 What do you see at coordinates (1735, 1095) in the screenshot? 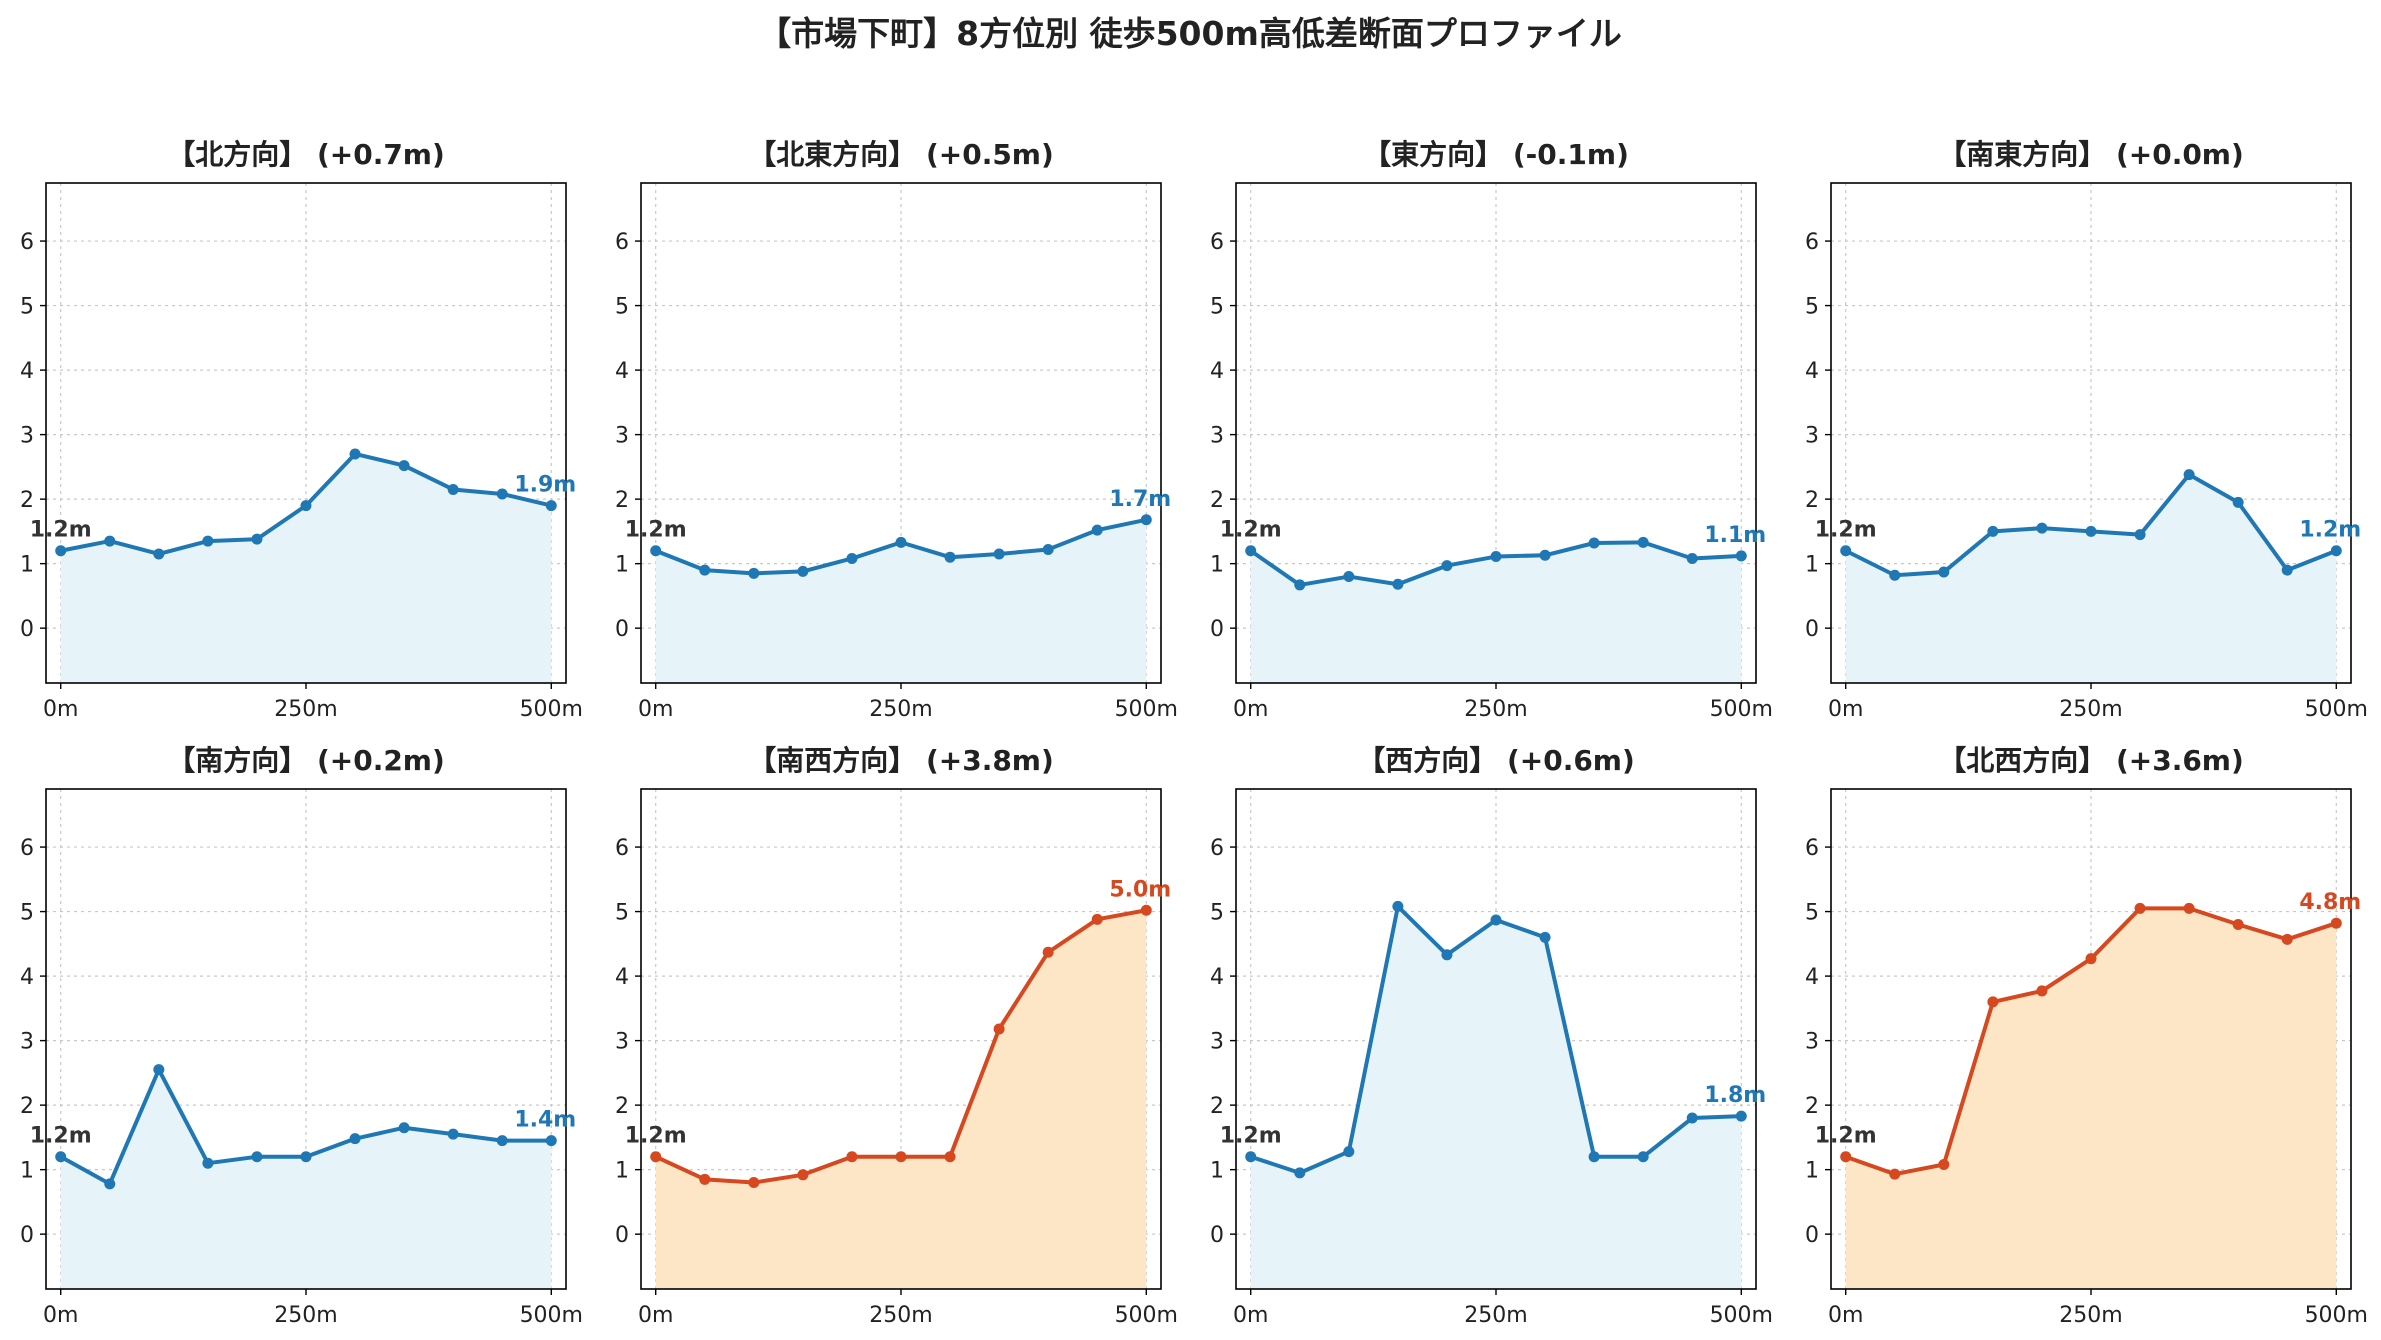
I see `end-value-label: 1.8m` at bounding box center [1735, 1095].